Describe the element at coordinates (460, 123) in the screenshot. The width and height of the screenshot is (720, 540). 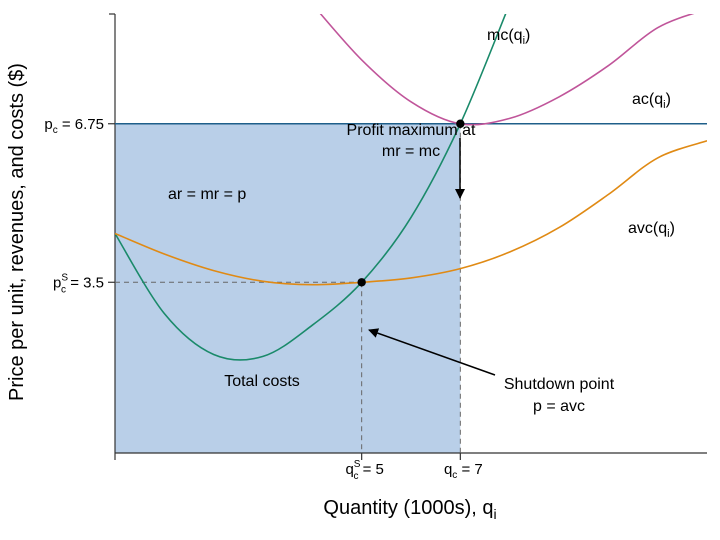
I see `profit-max-point` at that location.